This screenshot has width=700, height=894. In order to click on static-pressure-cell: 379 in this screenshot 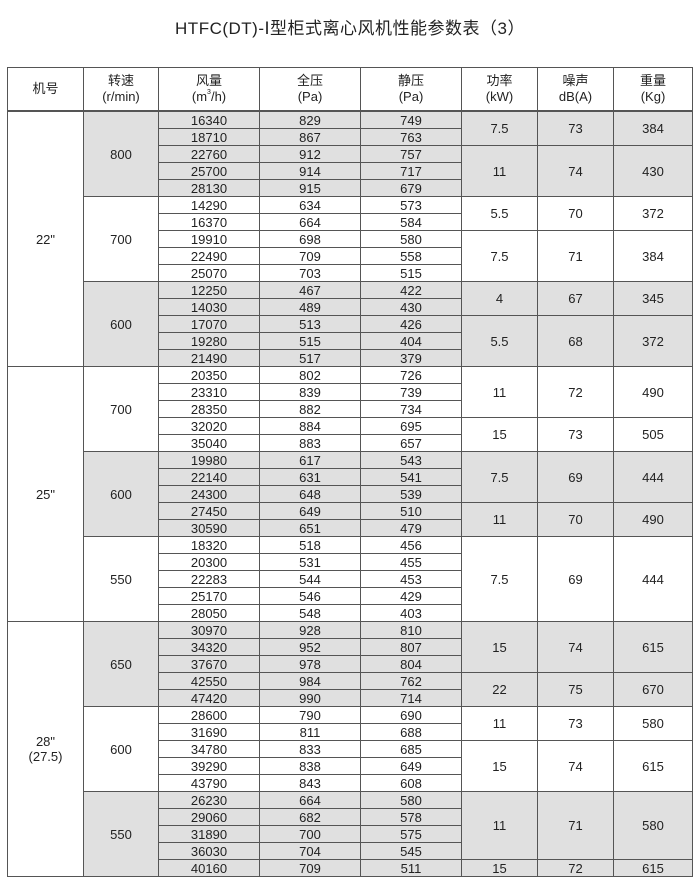, I will do `click(411, 358)`.